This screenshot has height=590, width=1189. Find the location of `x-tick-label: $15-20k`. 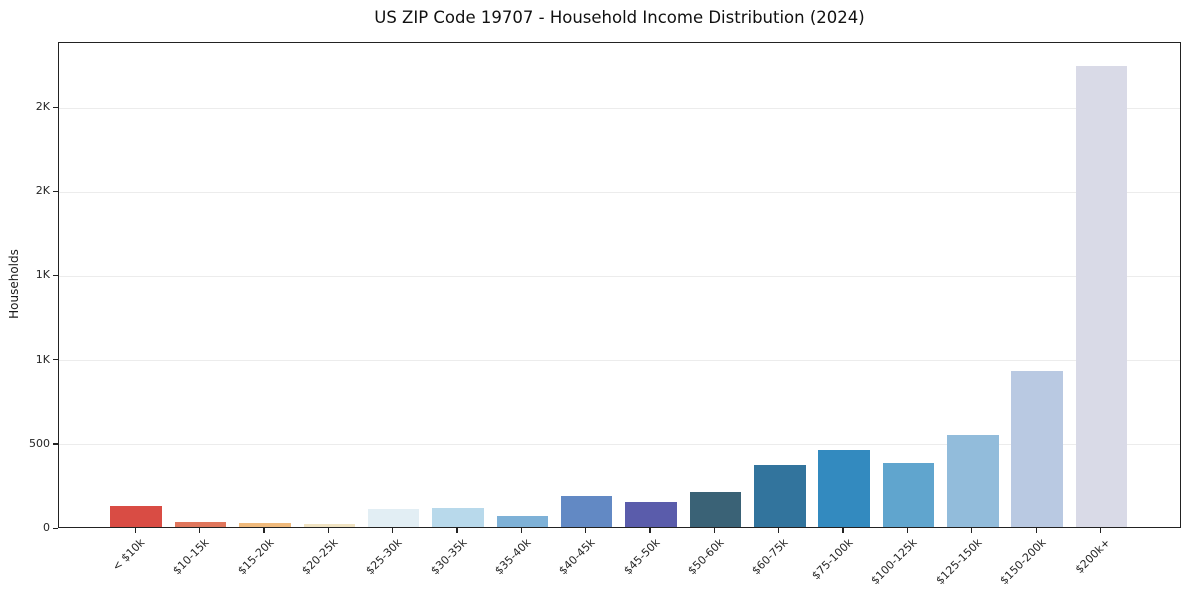

x-tick-label: $15-20k is located at coordinates (255, 557).